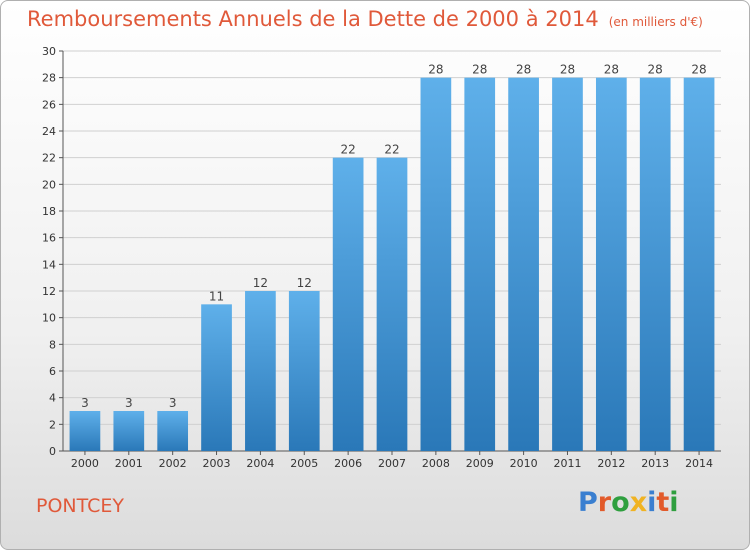  I want to click on logo-letter: r, so click(604, 502).